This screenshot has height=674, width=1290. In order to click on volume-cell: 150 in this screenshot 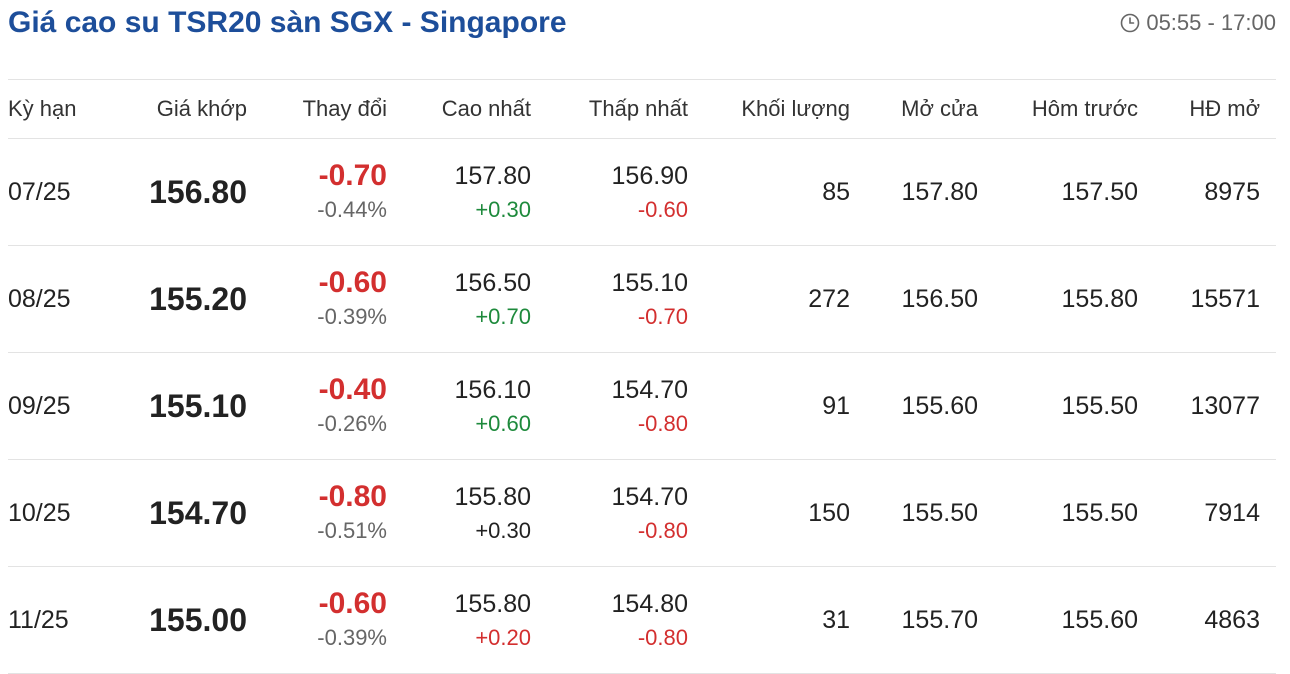, I will do `click(829, 512)`.